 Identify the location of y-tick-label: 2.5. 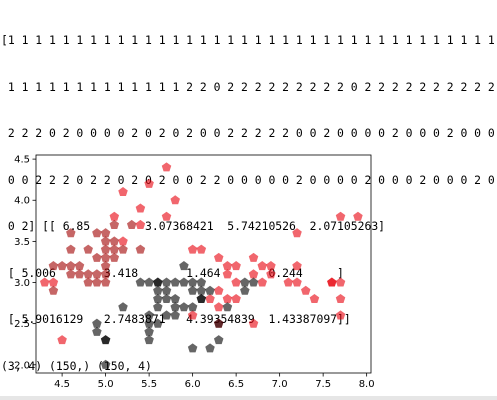
(22, 324).